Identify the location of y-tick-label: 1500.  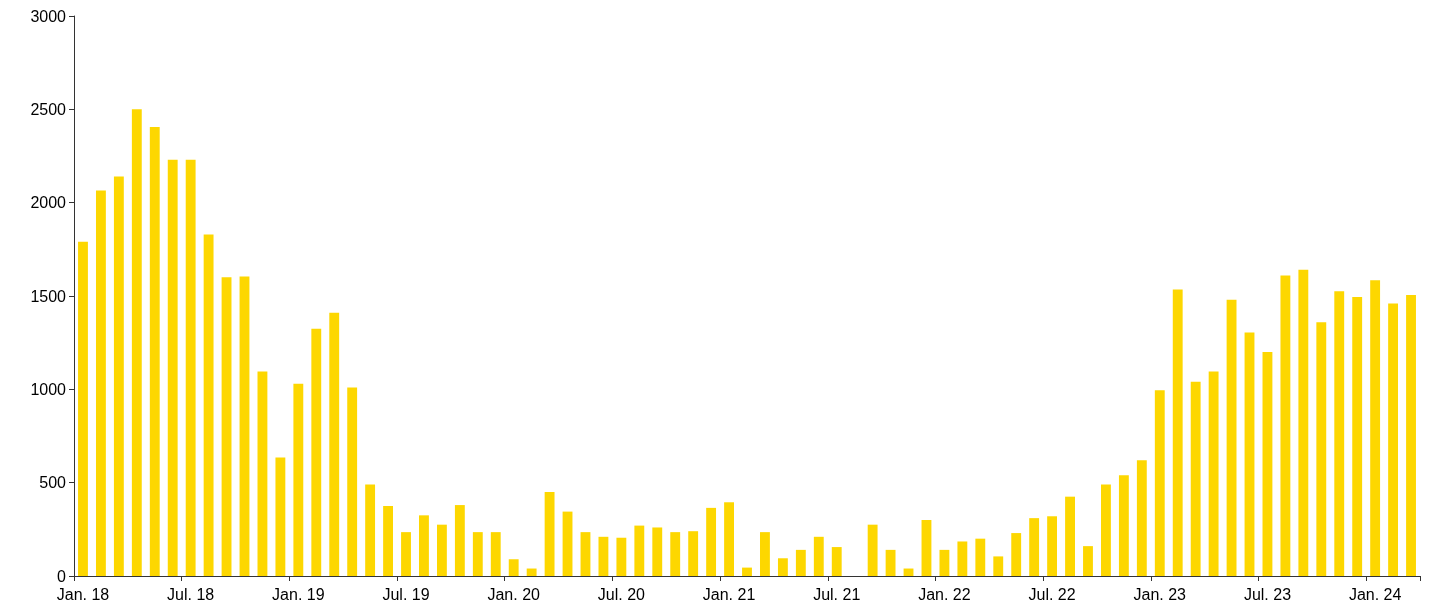
(48, 296).